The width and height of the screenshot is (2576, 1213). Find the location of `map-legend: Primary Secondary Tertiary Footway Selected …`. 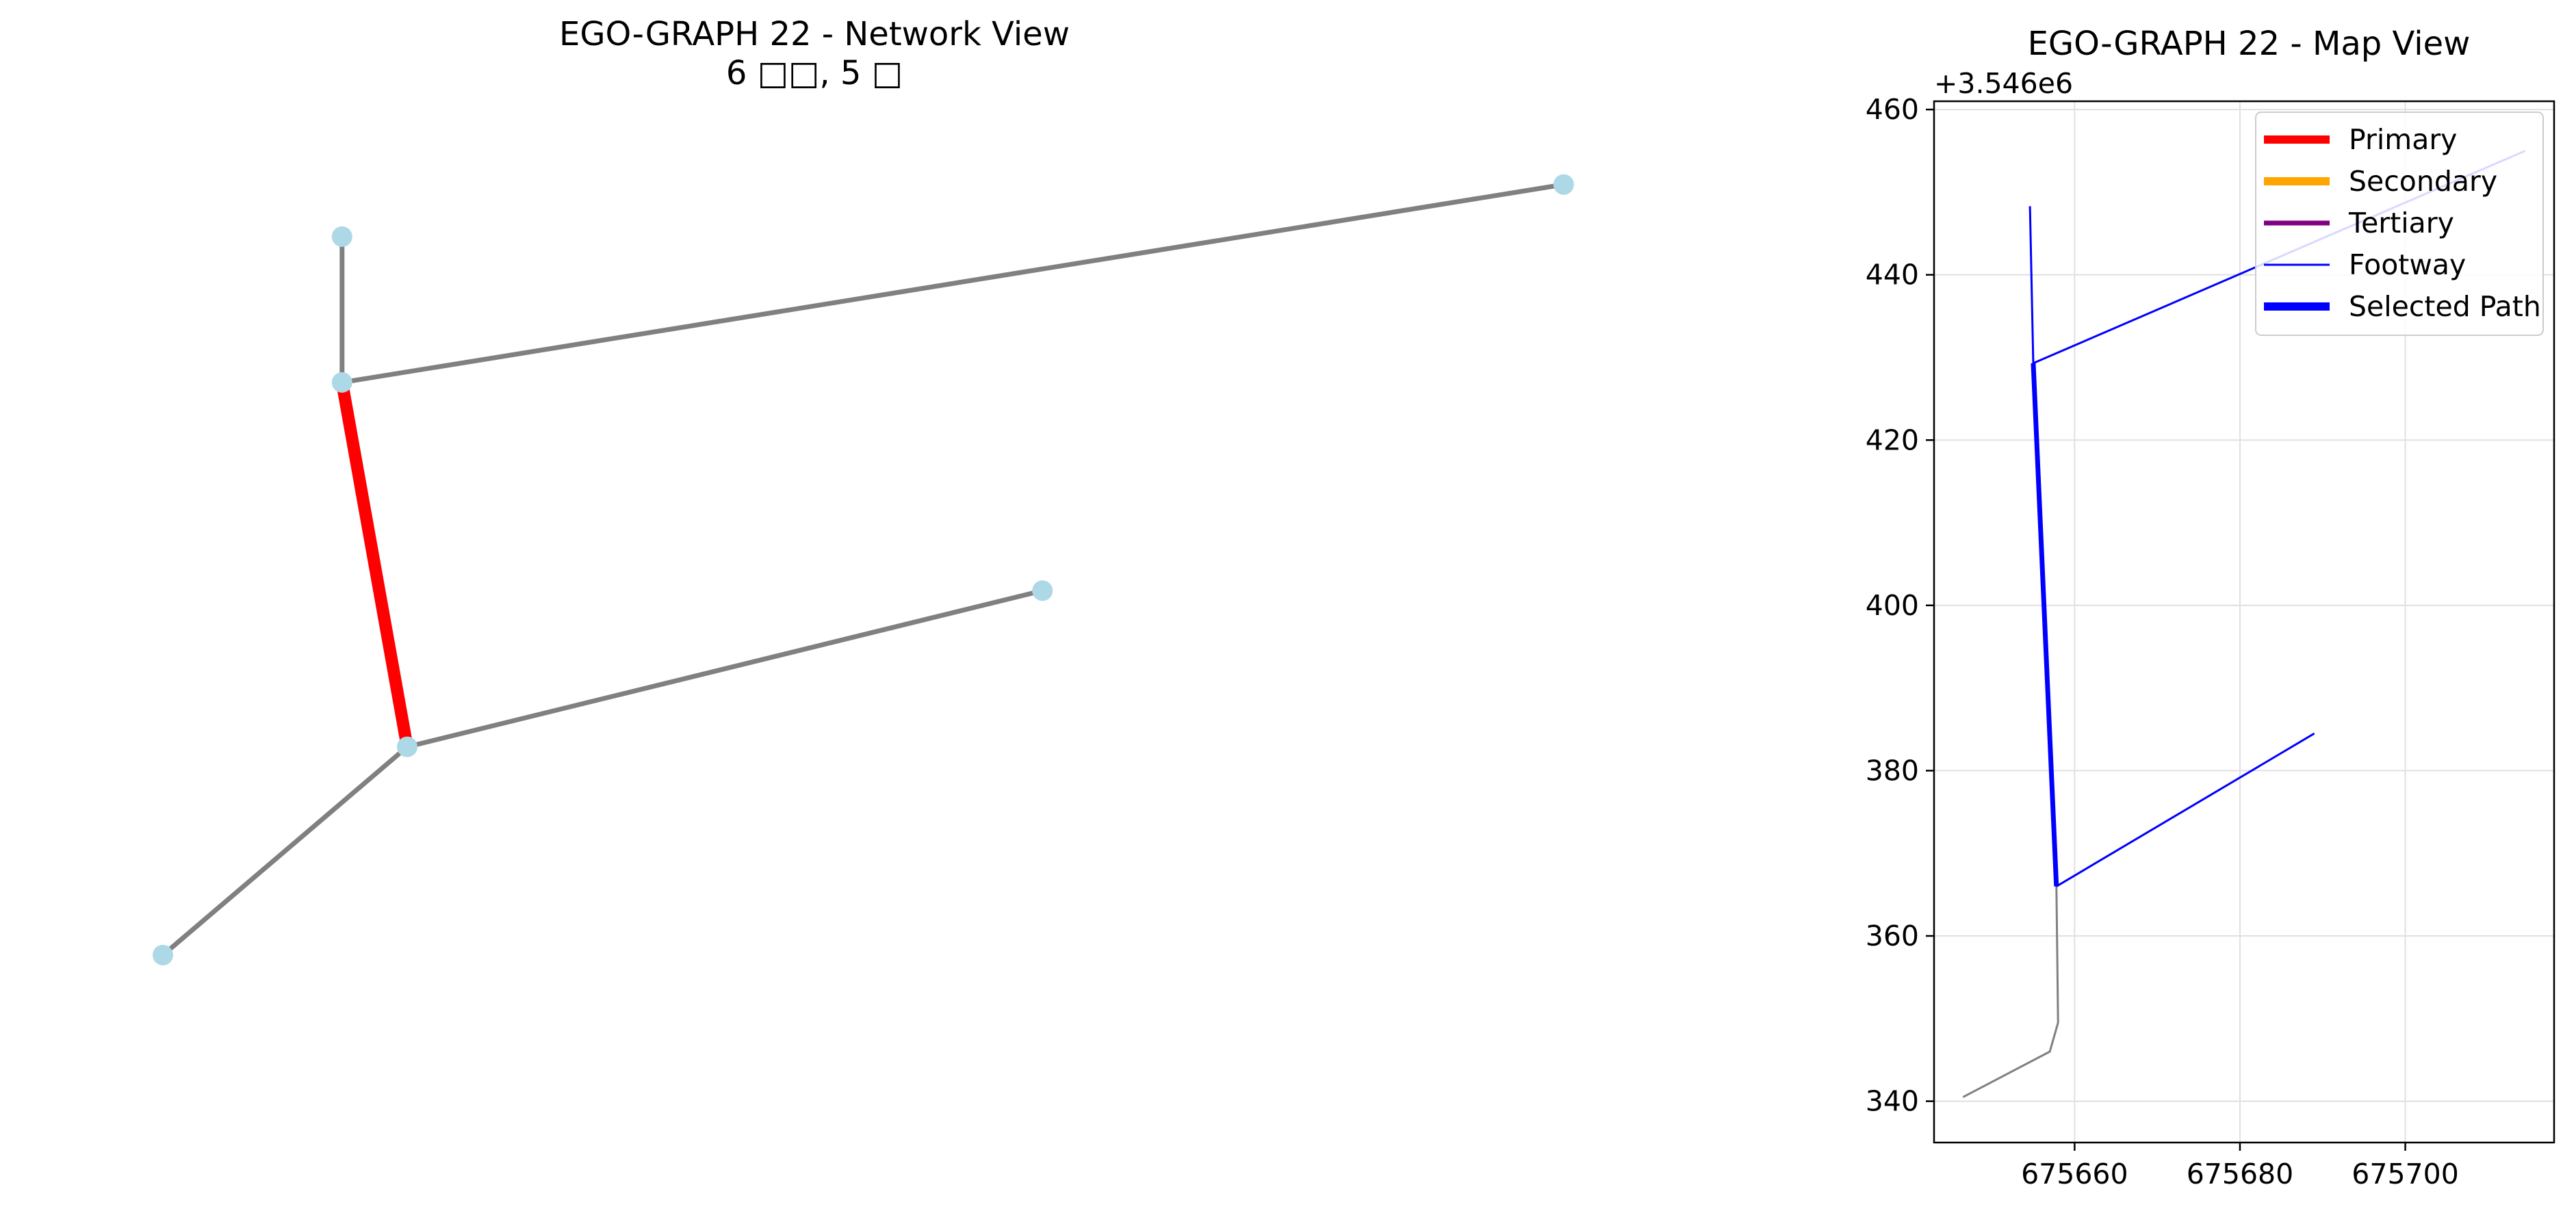

map-legend: Primary Secondary Tertiary Footway Selected … is located at coordinates (2399, 224).